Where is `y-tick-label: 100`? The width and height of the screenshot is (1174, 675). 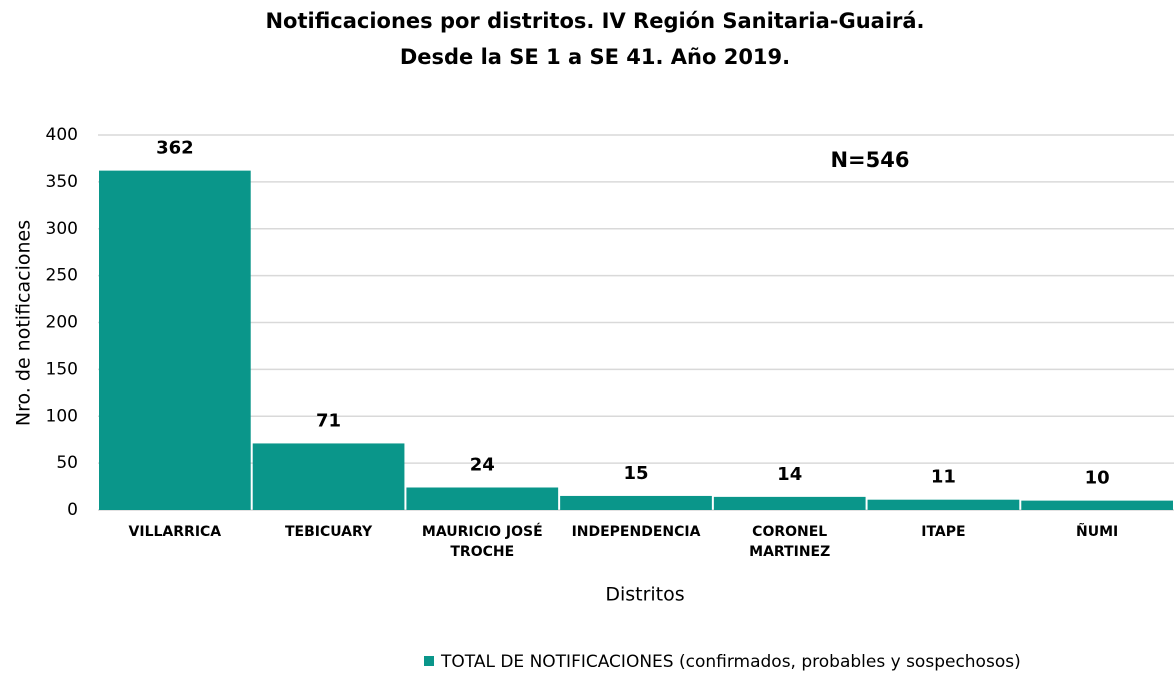
y-tick-label: 100 is located at coordinates (62, 416).